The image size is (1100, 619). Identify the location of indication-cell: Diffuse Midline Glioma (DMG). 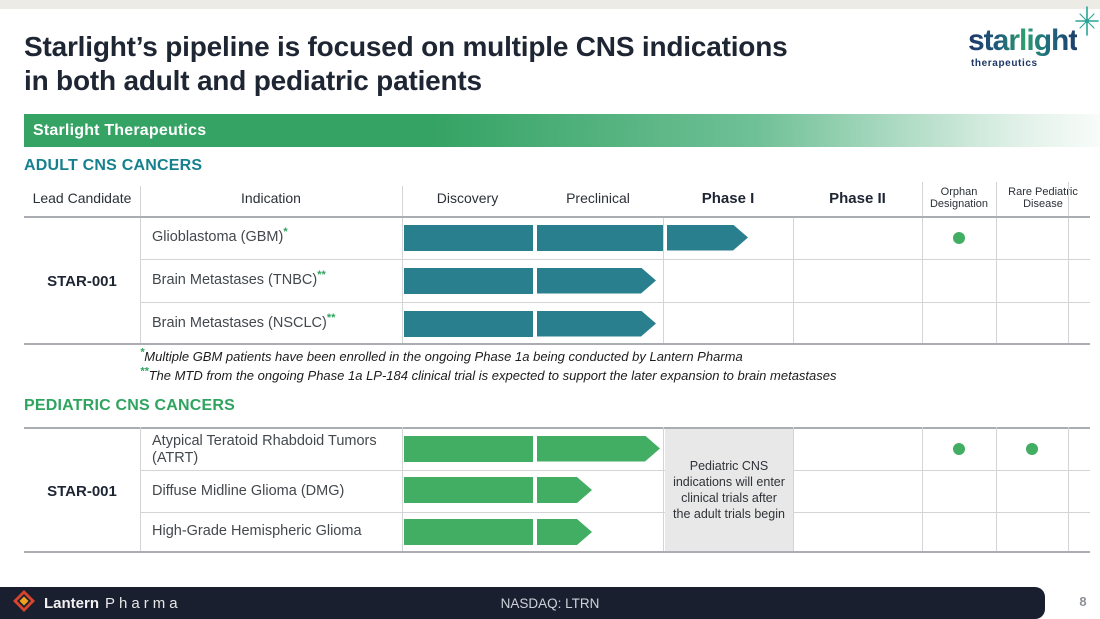
(248, 490).